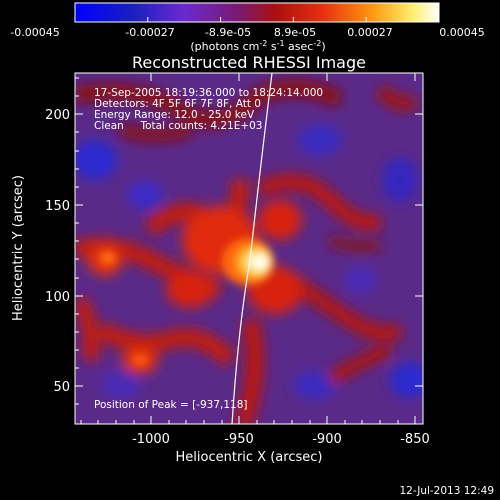 The height and width of the screenshot is (500, 500). Describe the element at coordinates (178, 126) in the screenshot. I see `annotation-method-counts: Clean Total counts: 4.21E+03` at that location.